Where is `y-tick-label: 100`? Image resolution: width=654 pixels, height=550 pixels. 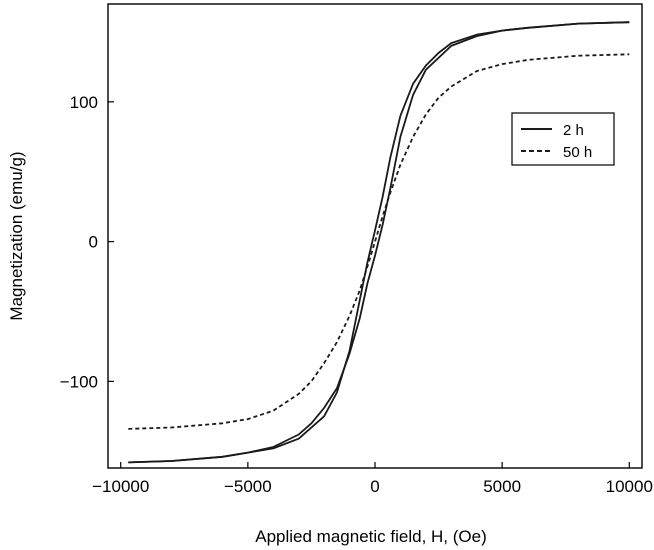
y-tick-label: 100 is located at coordinates (84, 102).